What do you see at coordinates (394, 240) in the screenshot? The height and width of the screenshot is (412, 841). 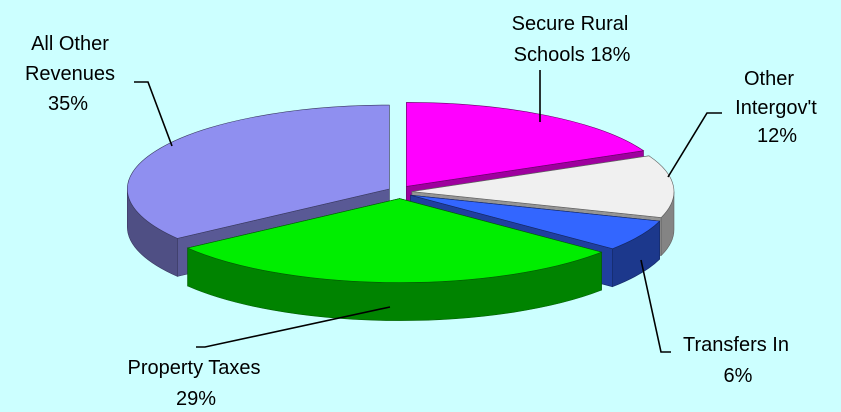 I see `slice-top-property-taxes` at bounding box center [394, 240].